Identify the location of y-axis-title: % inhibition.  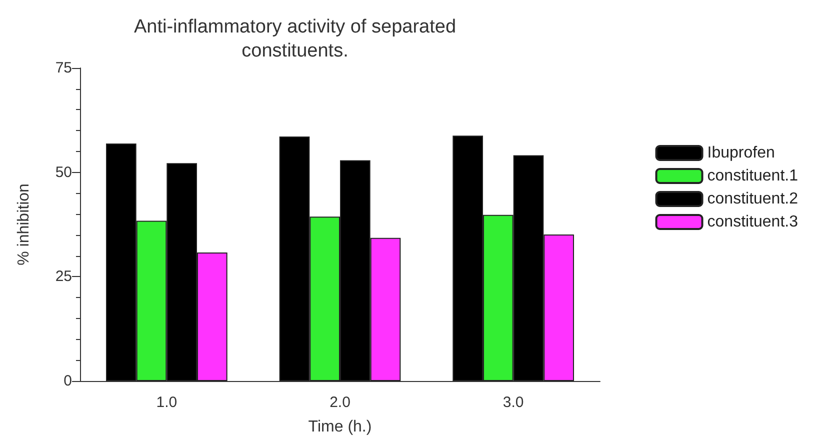
(24, 225).